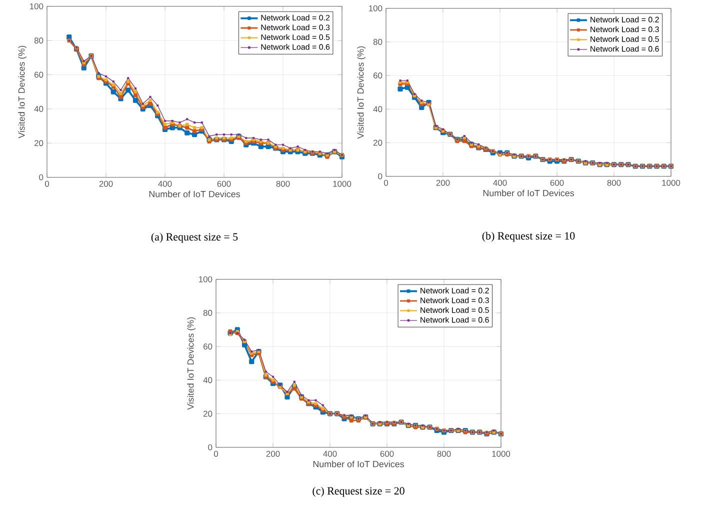 This screenshot has height=527, width=709. What do you see at coordinates (358, 491) in the screenshot?
I see `text: (c) Request size = 20` at bounding box center [358, 491].